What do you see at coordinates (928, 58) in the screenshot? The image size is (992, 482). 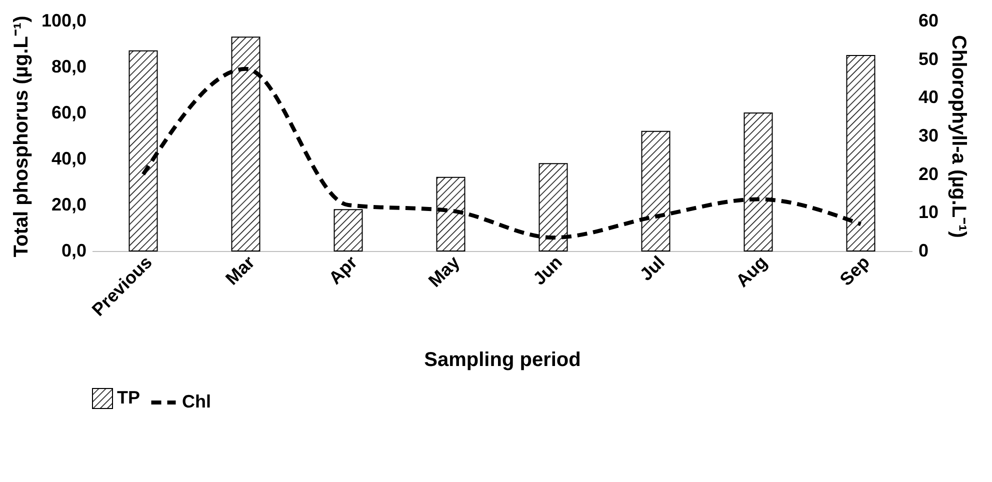 I see `y2-tick-label: 50` at bounding box center [928, 58].